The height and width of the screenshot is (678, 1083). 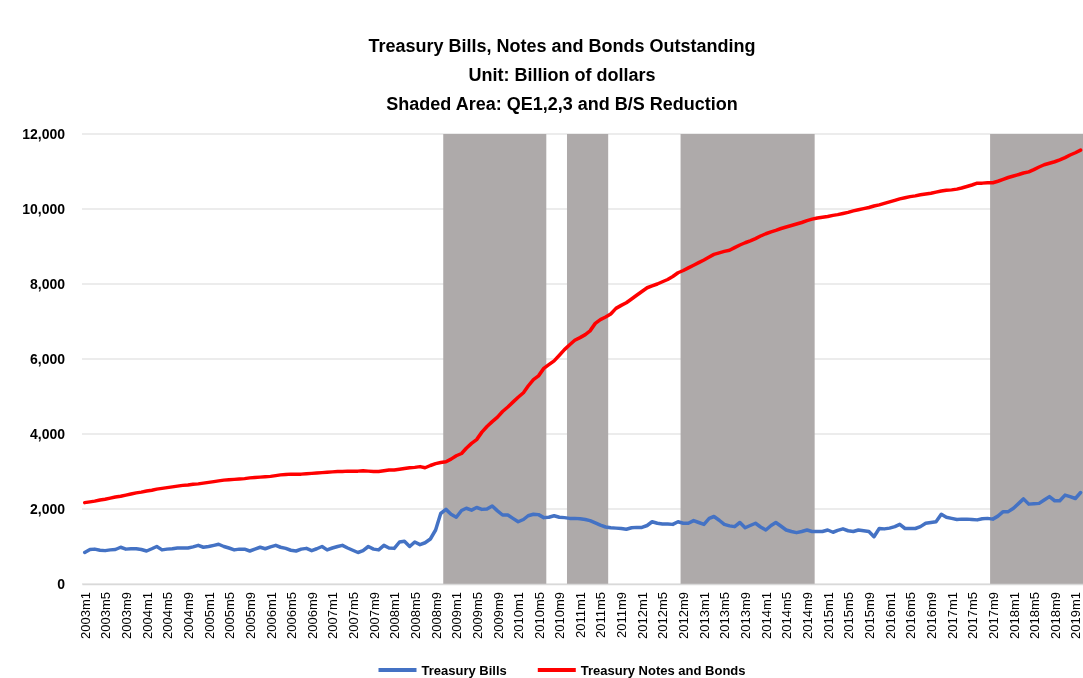 What do you see at coordinates (519, 615) in the screenshot?
I see `x-tick-label: 2010m1` at bounding box center [519, 615].